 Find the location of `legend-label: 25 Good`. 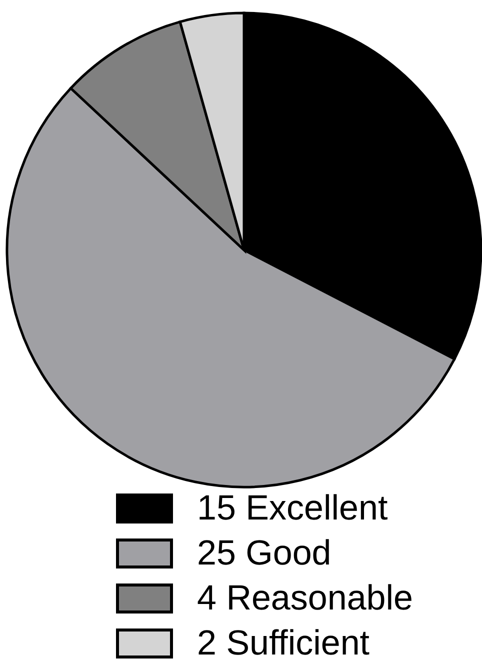

legend-label: 25 Good is located at coordinates (264, 553).